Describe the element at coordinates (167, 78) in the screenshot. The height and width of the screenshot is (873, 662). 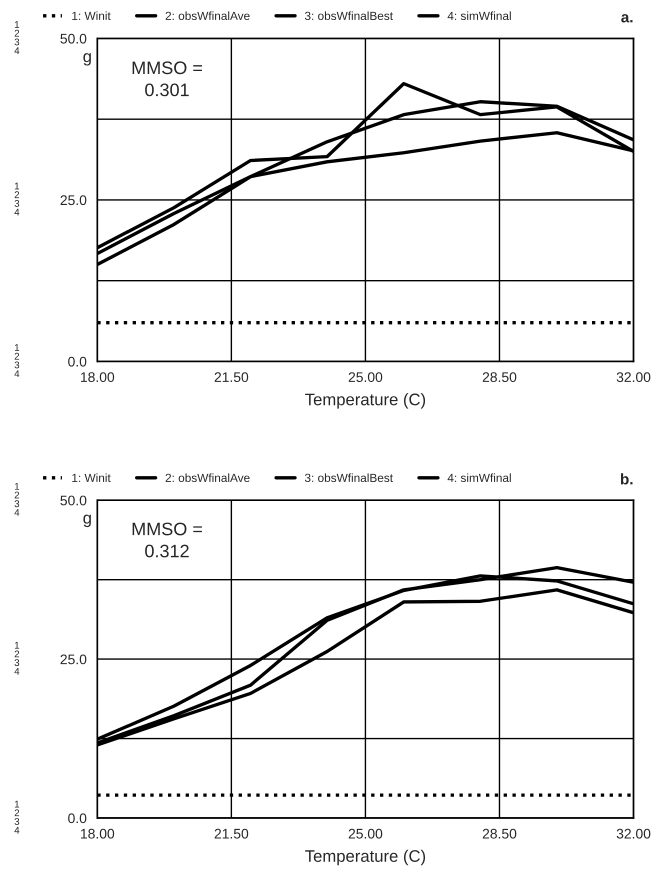
I see `annotation: MMSO = 0.301` at that location.